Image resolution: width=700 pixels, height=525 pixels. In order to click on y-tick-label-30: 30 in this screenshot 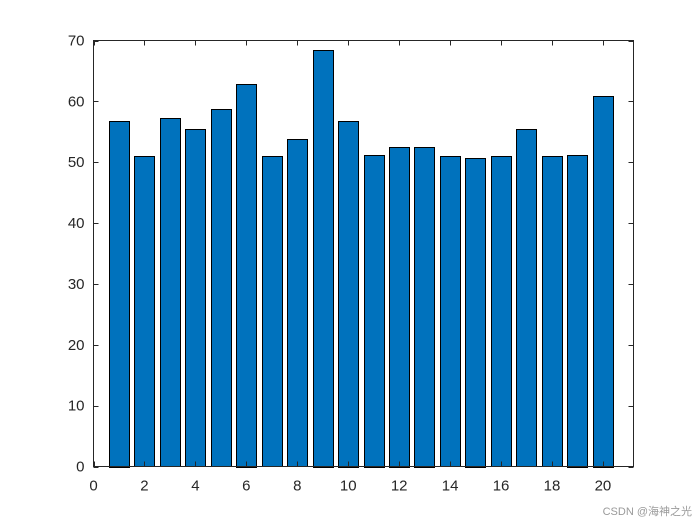, I will do `click(76, 284)`.